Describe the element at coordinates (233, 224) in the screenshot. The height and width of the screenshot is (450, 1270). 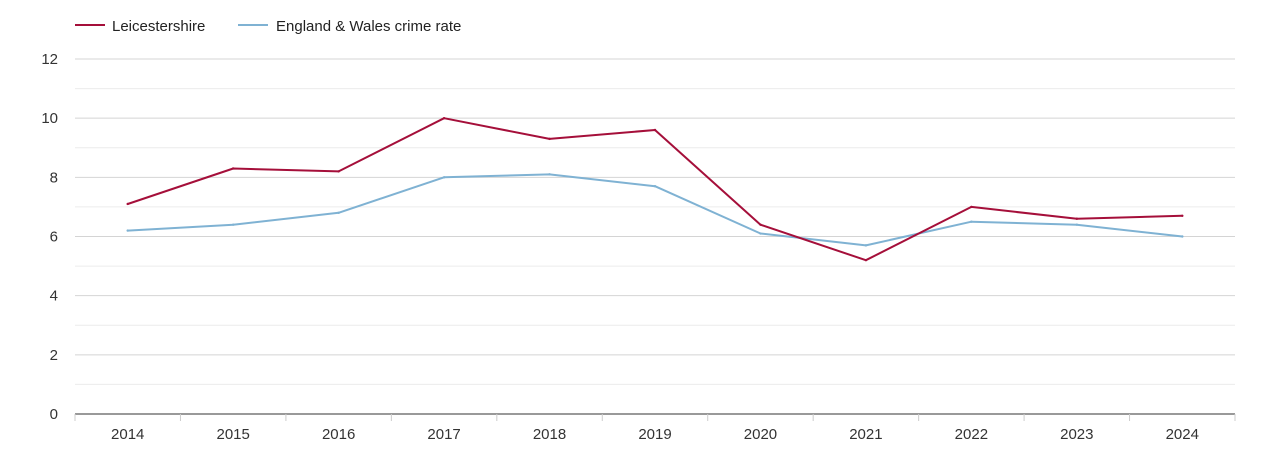
I see `data-point-england-wales-crime-rate-2015` at that location.